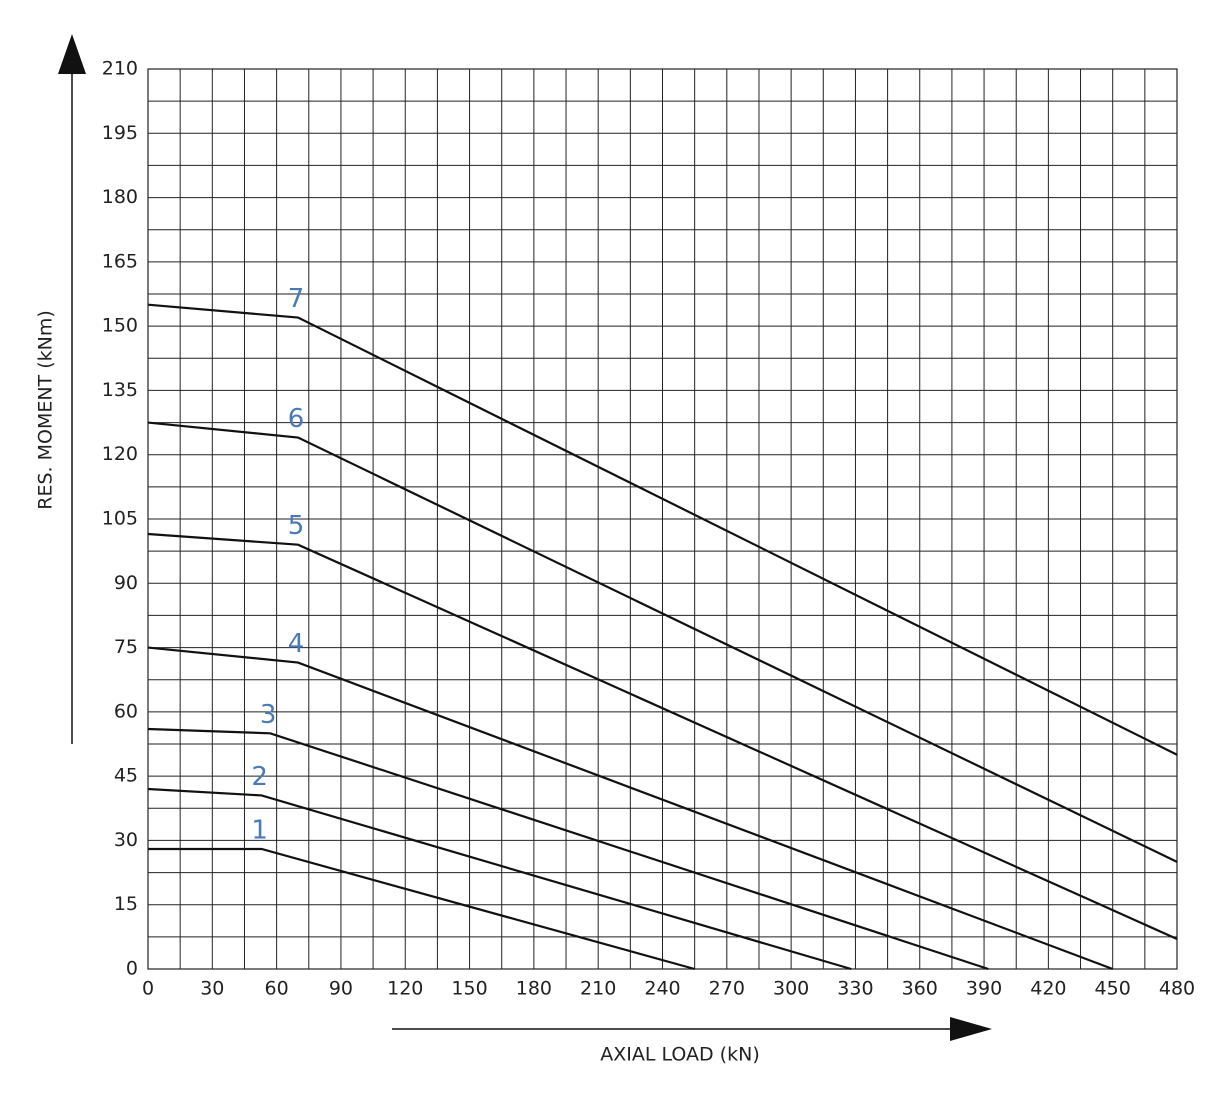 The height and width of the screenshot is (1104, 1229). Describe the element at coordinates (120, 390) in the screenshot. I see `y-tick-label: 135` at that location.